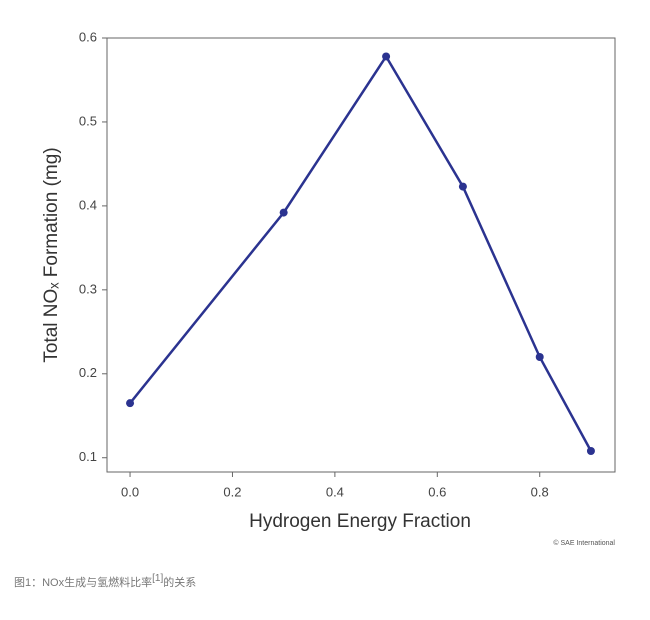  I want to click on x-tick-label: 0.2, so click(232, 491).